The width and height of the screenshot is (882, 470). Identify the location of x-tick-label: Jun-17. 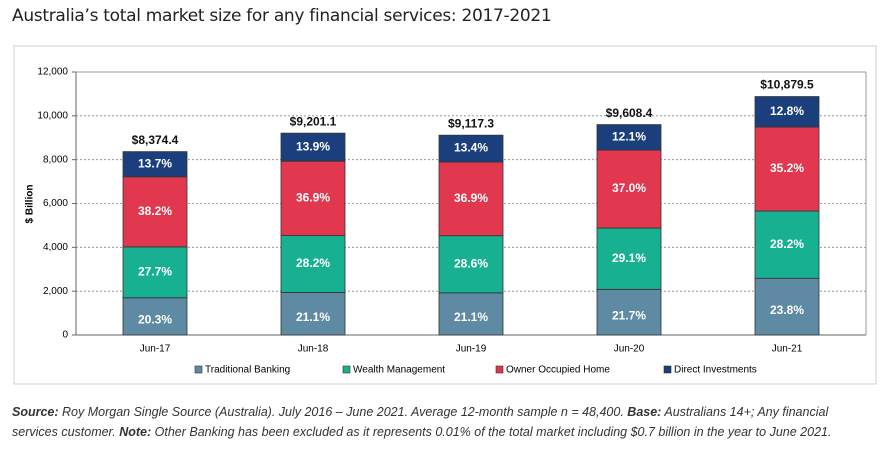
(155, 349).